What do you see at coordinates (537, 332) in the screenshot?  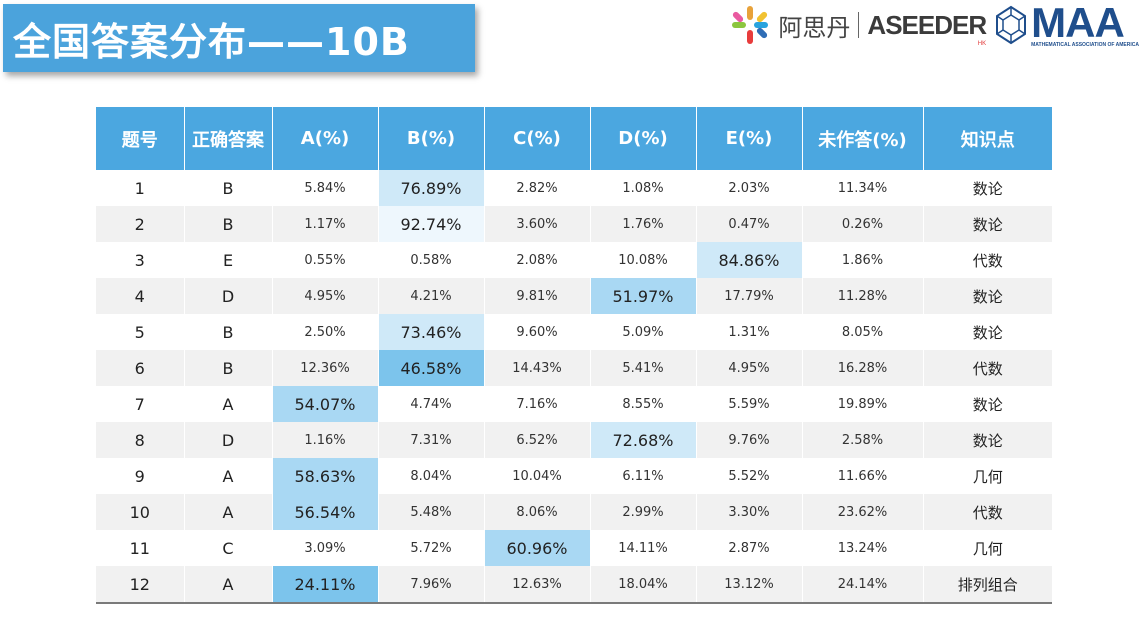 I see `cell-c: 9.60%` at bounding box center [537, 332].